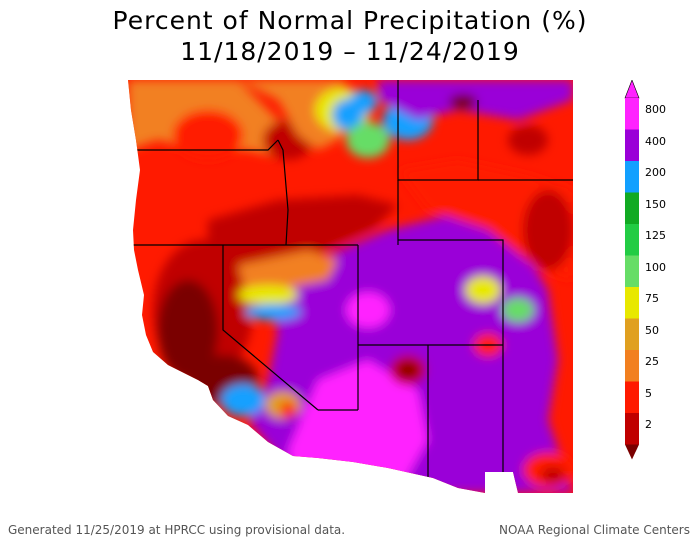 The width and height of the screenshot is (700, 540). What do you see at coordinates (652, 361) in the screenshot?
I see `legend-label-25: 25` at bounding box center [652, 361].